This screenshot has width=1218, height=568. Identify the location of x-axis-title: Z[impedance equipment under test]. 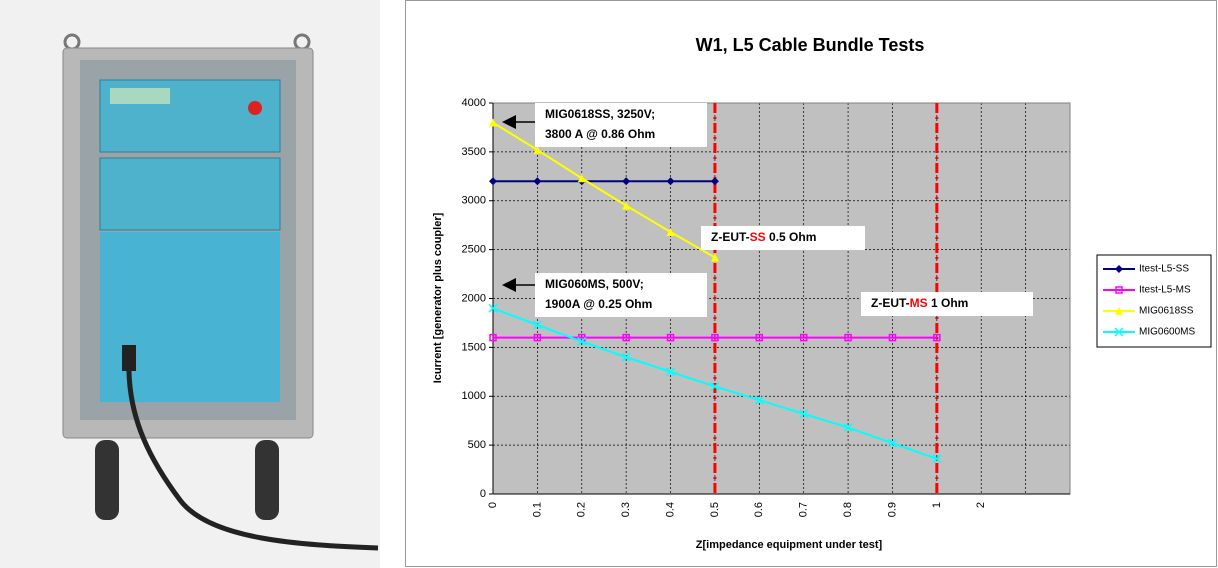
(789, 545).